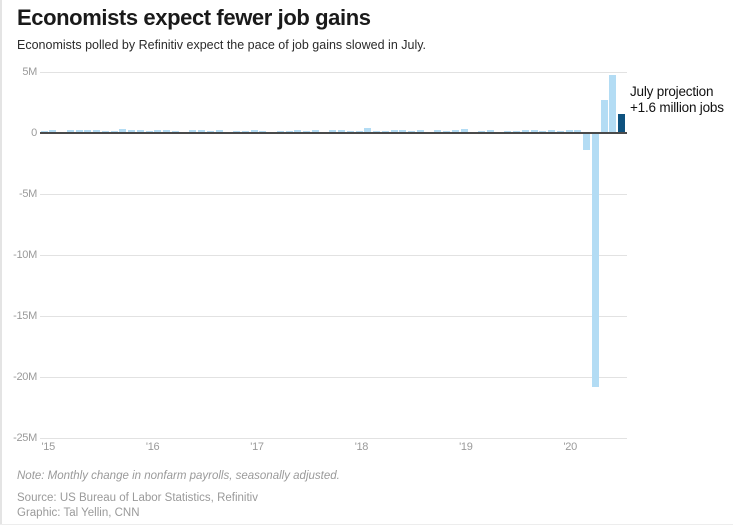 The image size is (733, 525). What do you see at coordinates (466, 447) in the screenshot?
I see `x-axis-tick-label: '19` at bounding box center [466, 447].